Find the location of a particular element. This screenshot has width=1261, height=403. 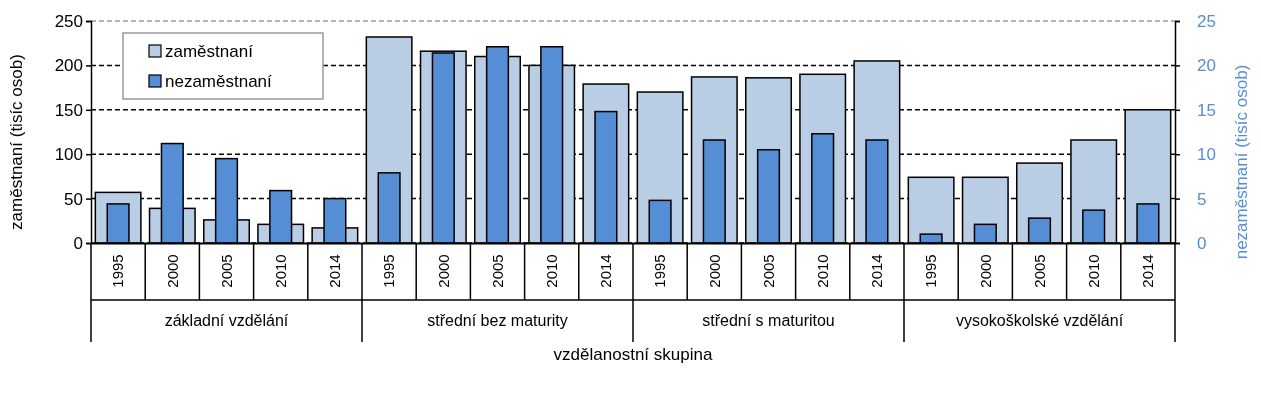

y-tick-label: 250 is located at coordinates (68, 21).